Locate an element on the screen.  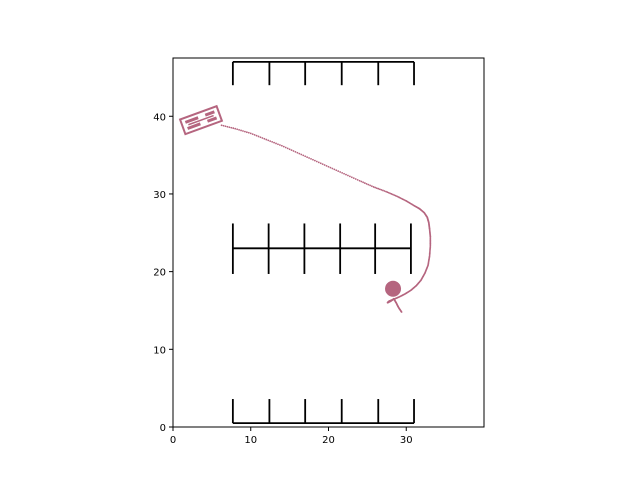
vehicle-body is located at coordinates (201, 120).